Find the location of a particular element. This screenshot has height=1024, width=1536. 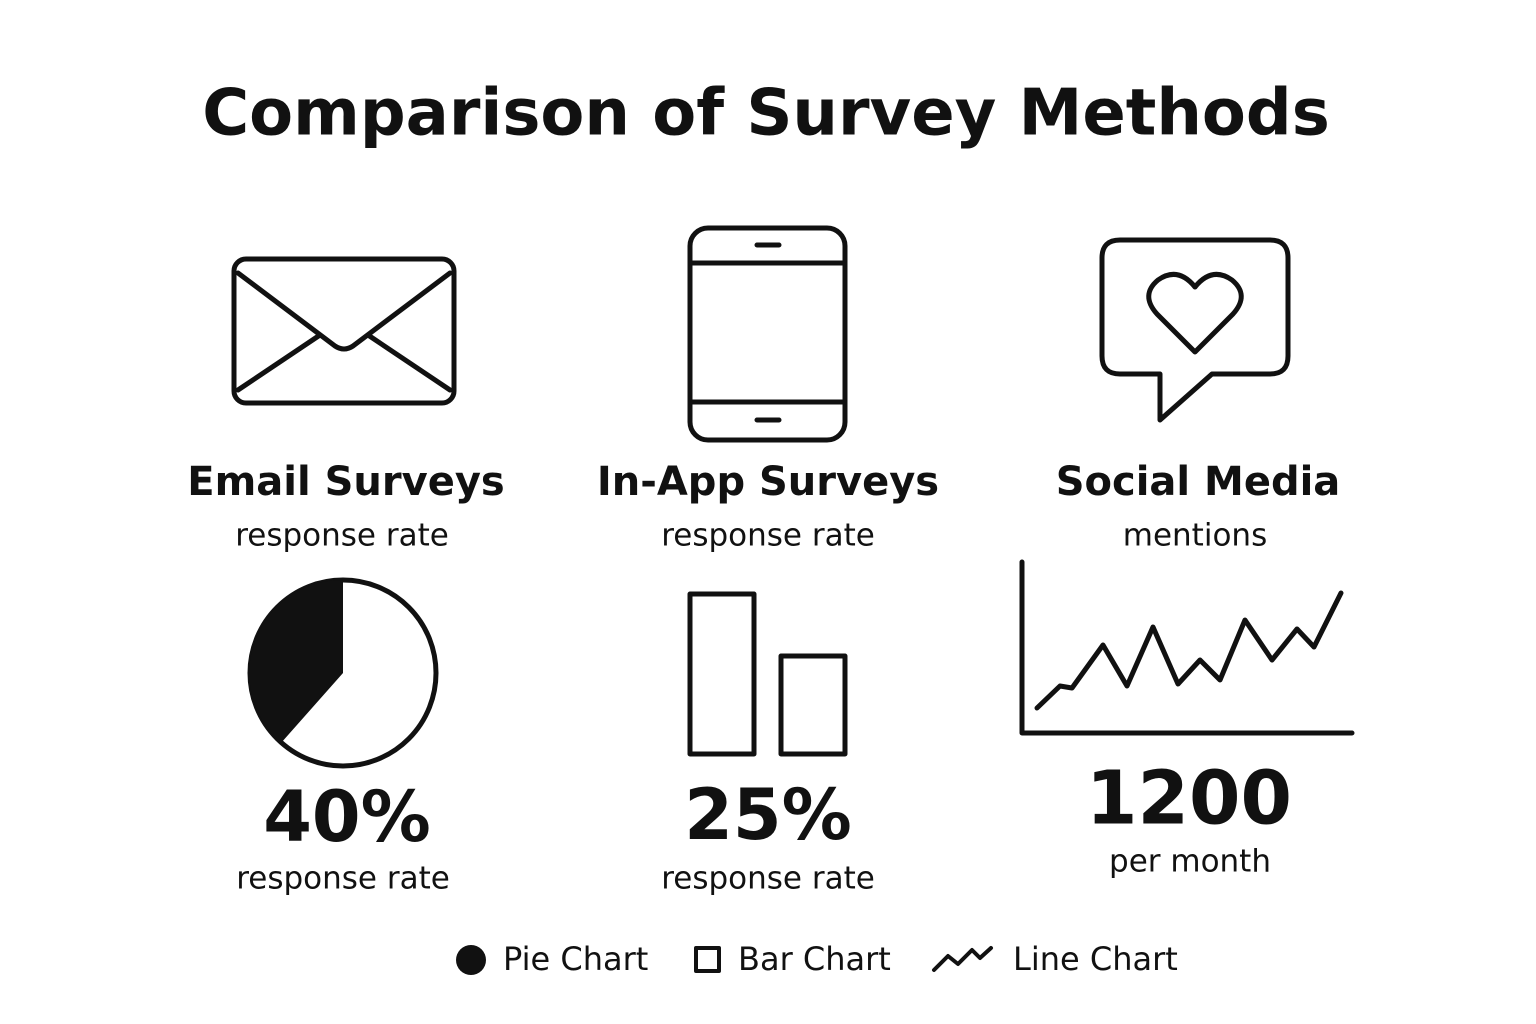

panel-title: Social Media is located at coordinates (1198, 482).